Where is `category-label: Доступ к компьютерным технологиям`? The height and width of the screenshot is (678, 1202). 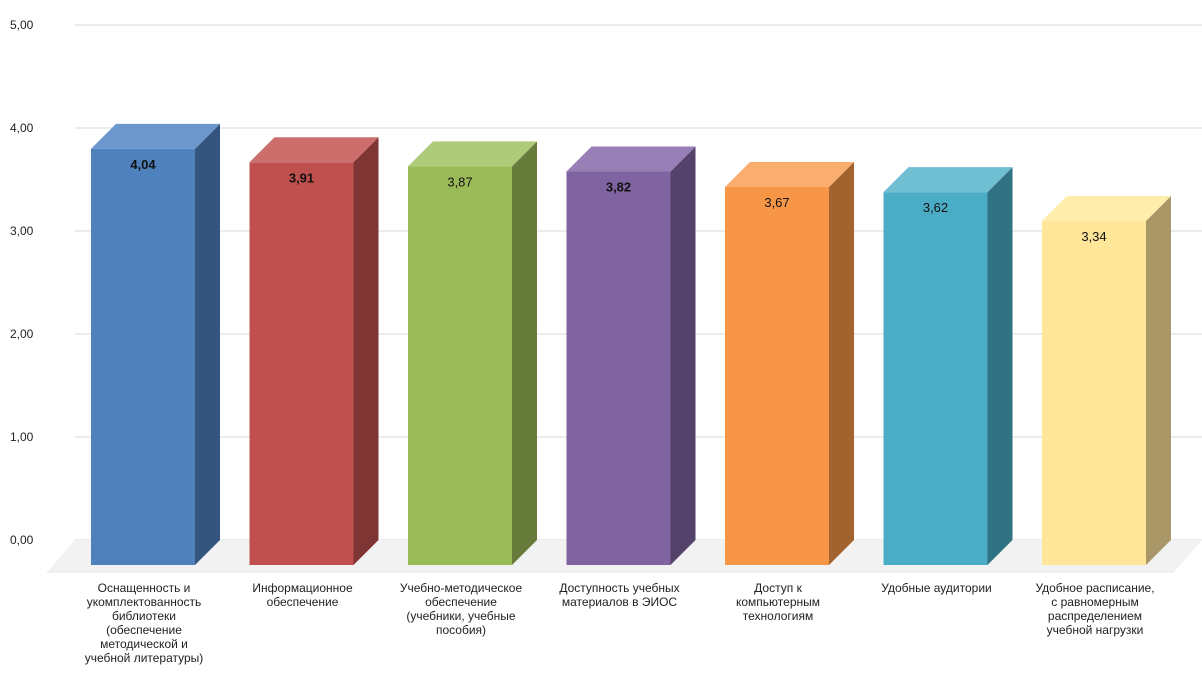
category-label: Доступ к компьютерным технологиям is located at coordinates (778, 602).